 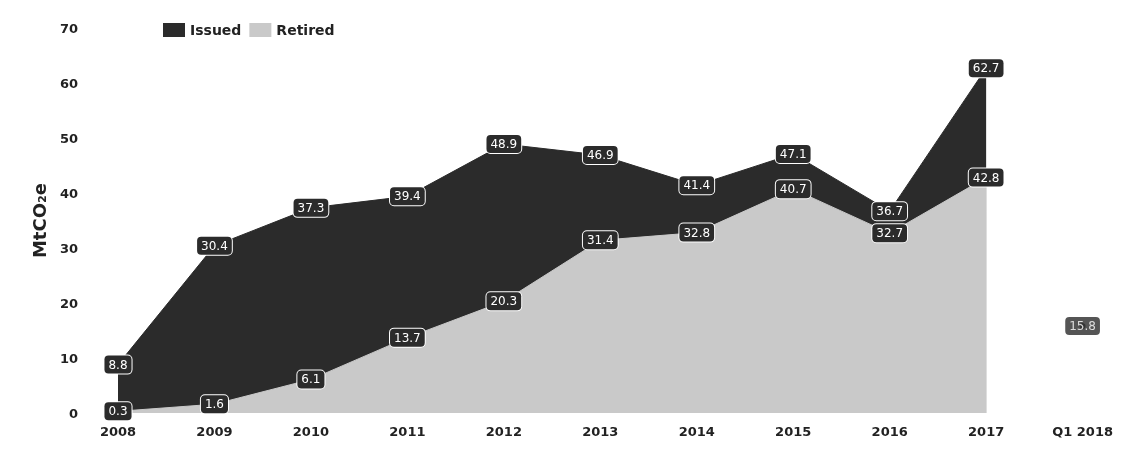 What do you see at coordinates (503, 431) in the screenshot?
I see `x-tick-label: 2012` at bounding box center [503, 431].